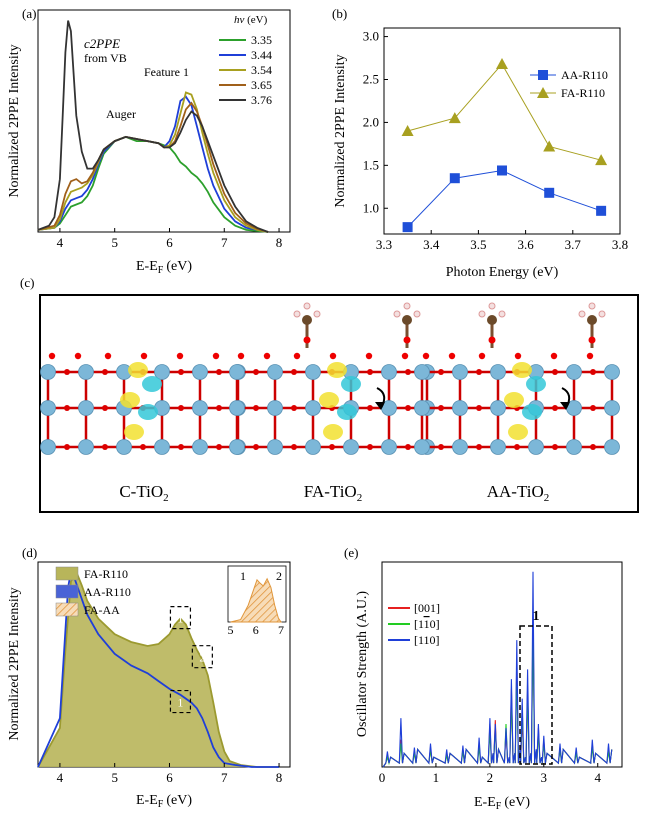  What do you see at coordinates (179, 266) in the screenshot?
I see `panel-a-x-label-unit: (eV)` at bounding box center [179, 266].